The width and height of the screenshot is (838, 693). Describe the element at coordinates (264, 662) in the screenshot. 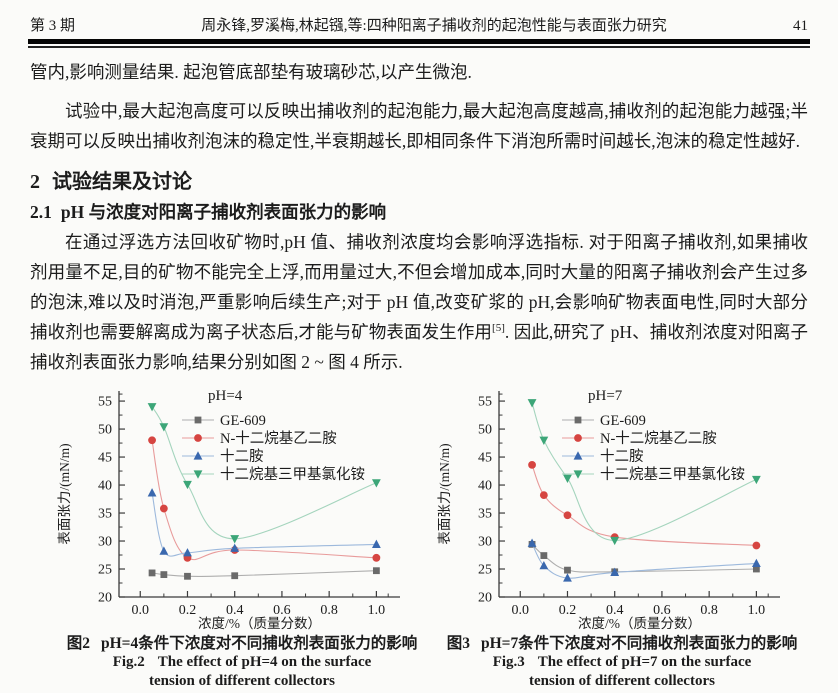

I see `figure-2-caption-en-line1: The effect of pH=4 on the surface` at that location.